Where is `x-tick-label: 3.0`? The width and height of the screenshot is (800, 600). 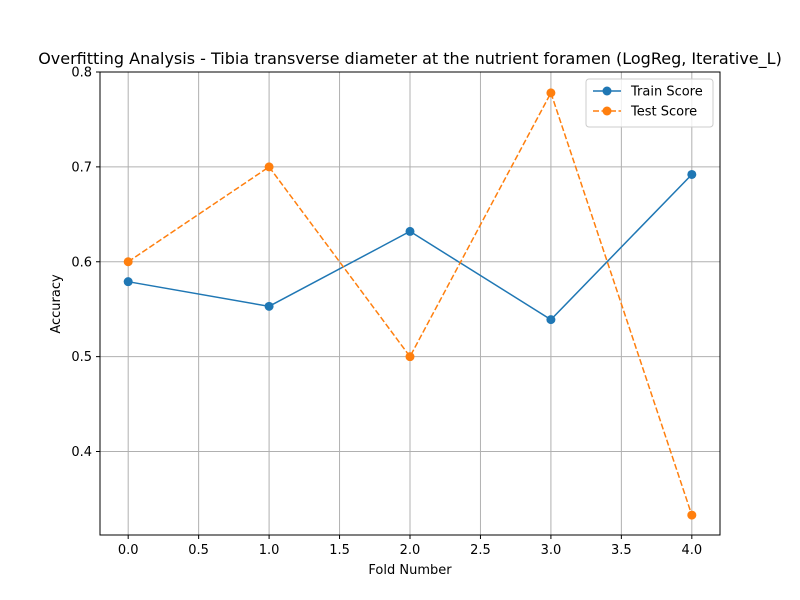 x-tick-label: 3.0 is located at coordinates (551, 550).